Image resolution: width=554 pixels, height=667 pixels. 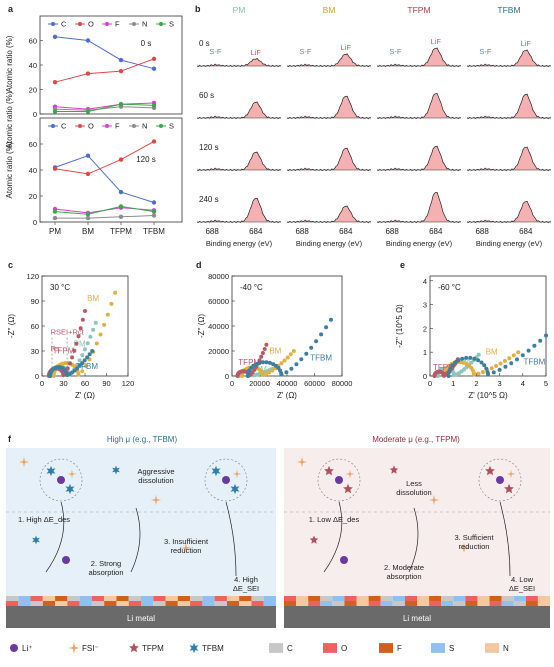 I want to click on x-tick-label: 5, so click(x=546, y=383).